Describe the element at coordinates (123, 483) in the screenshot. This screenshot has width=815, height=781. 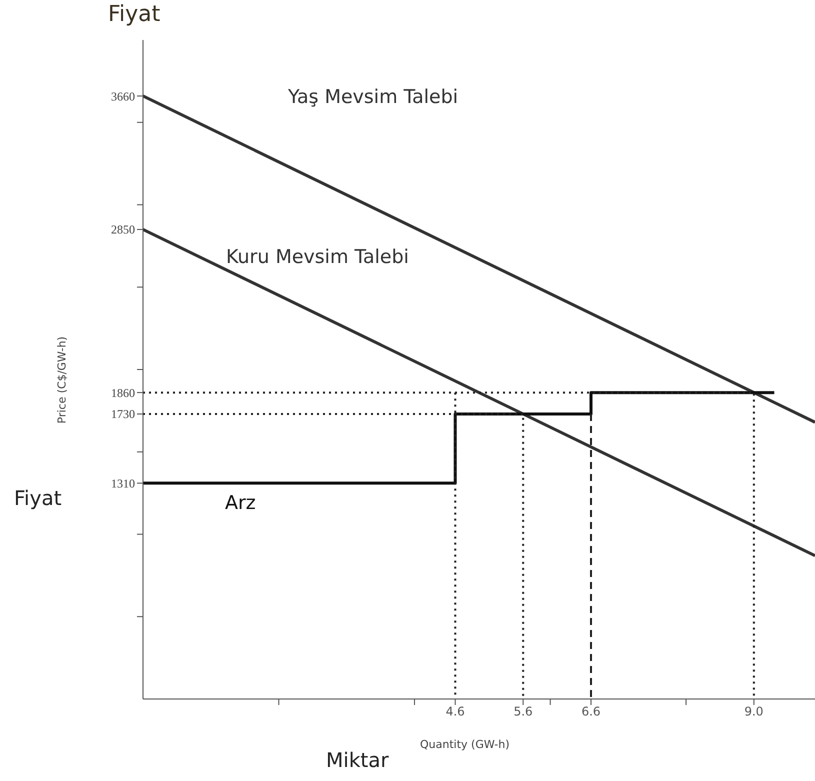
I see `y-tick-label: 1310` at that location.